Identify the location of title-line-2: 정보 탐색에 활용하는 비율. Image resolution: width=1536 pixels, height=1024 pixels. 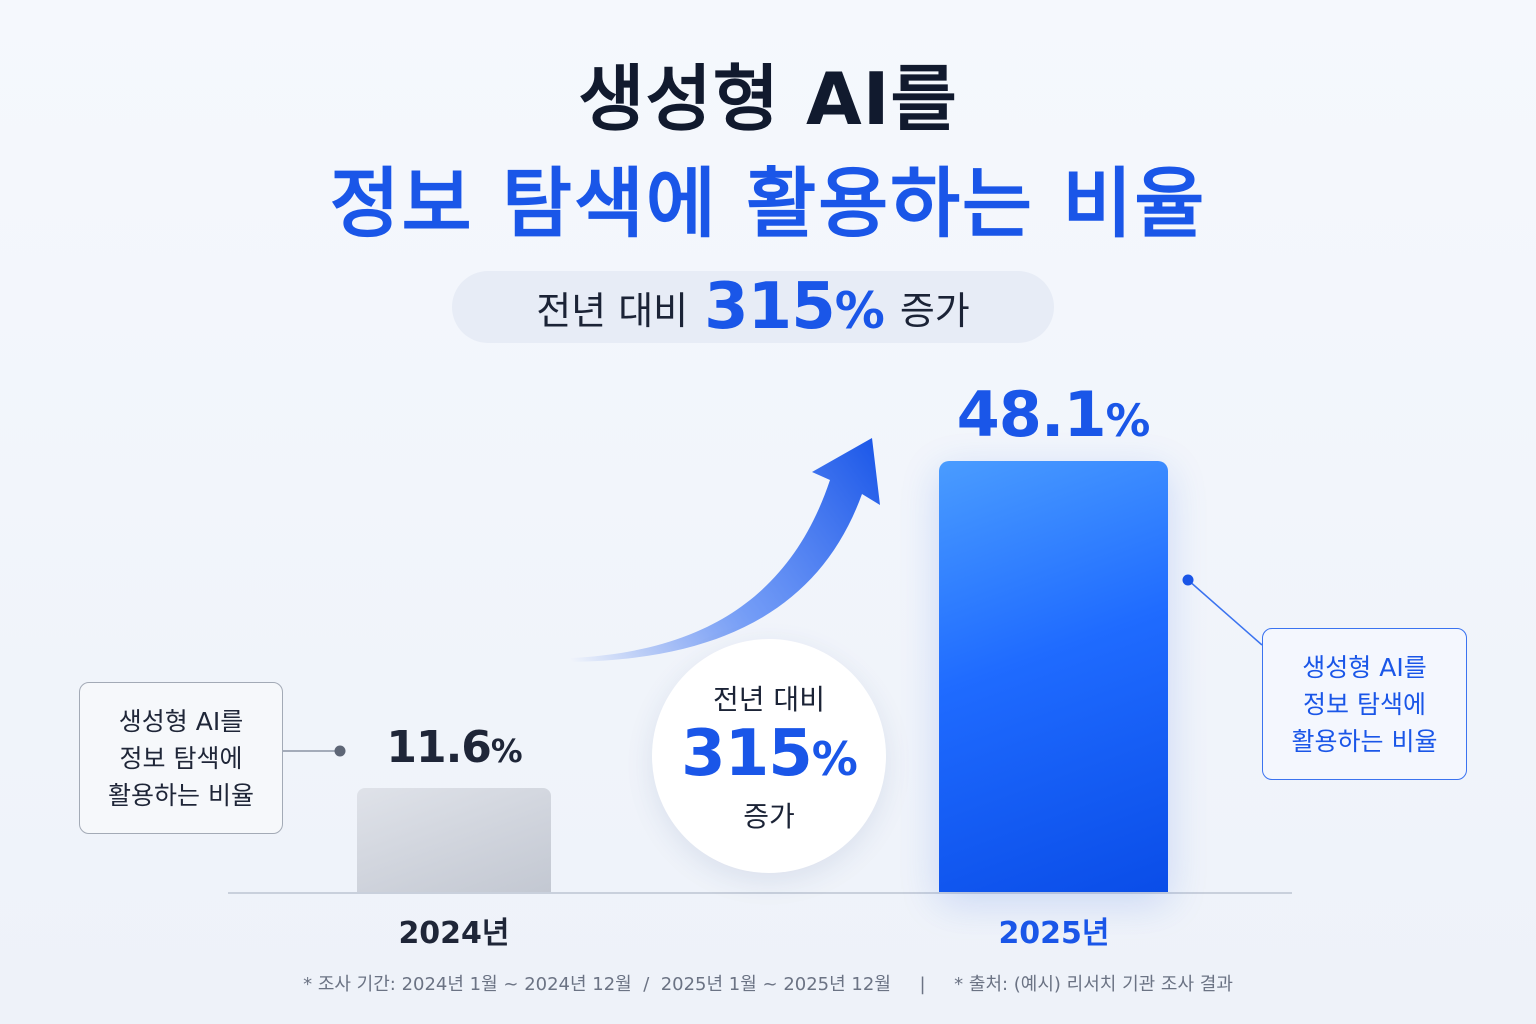
(768, 203).